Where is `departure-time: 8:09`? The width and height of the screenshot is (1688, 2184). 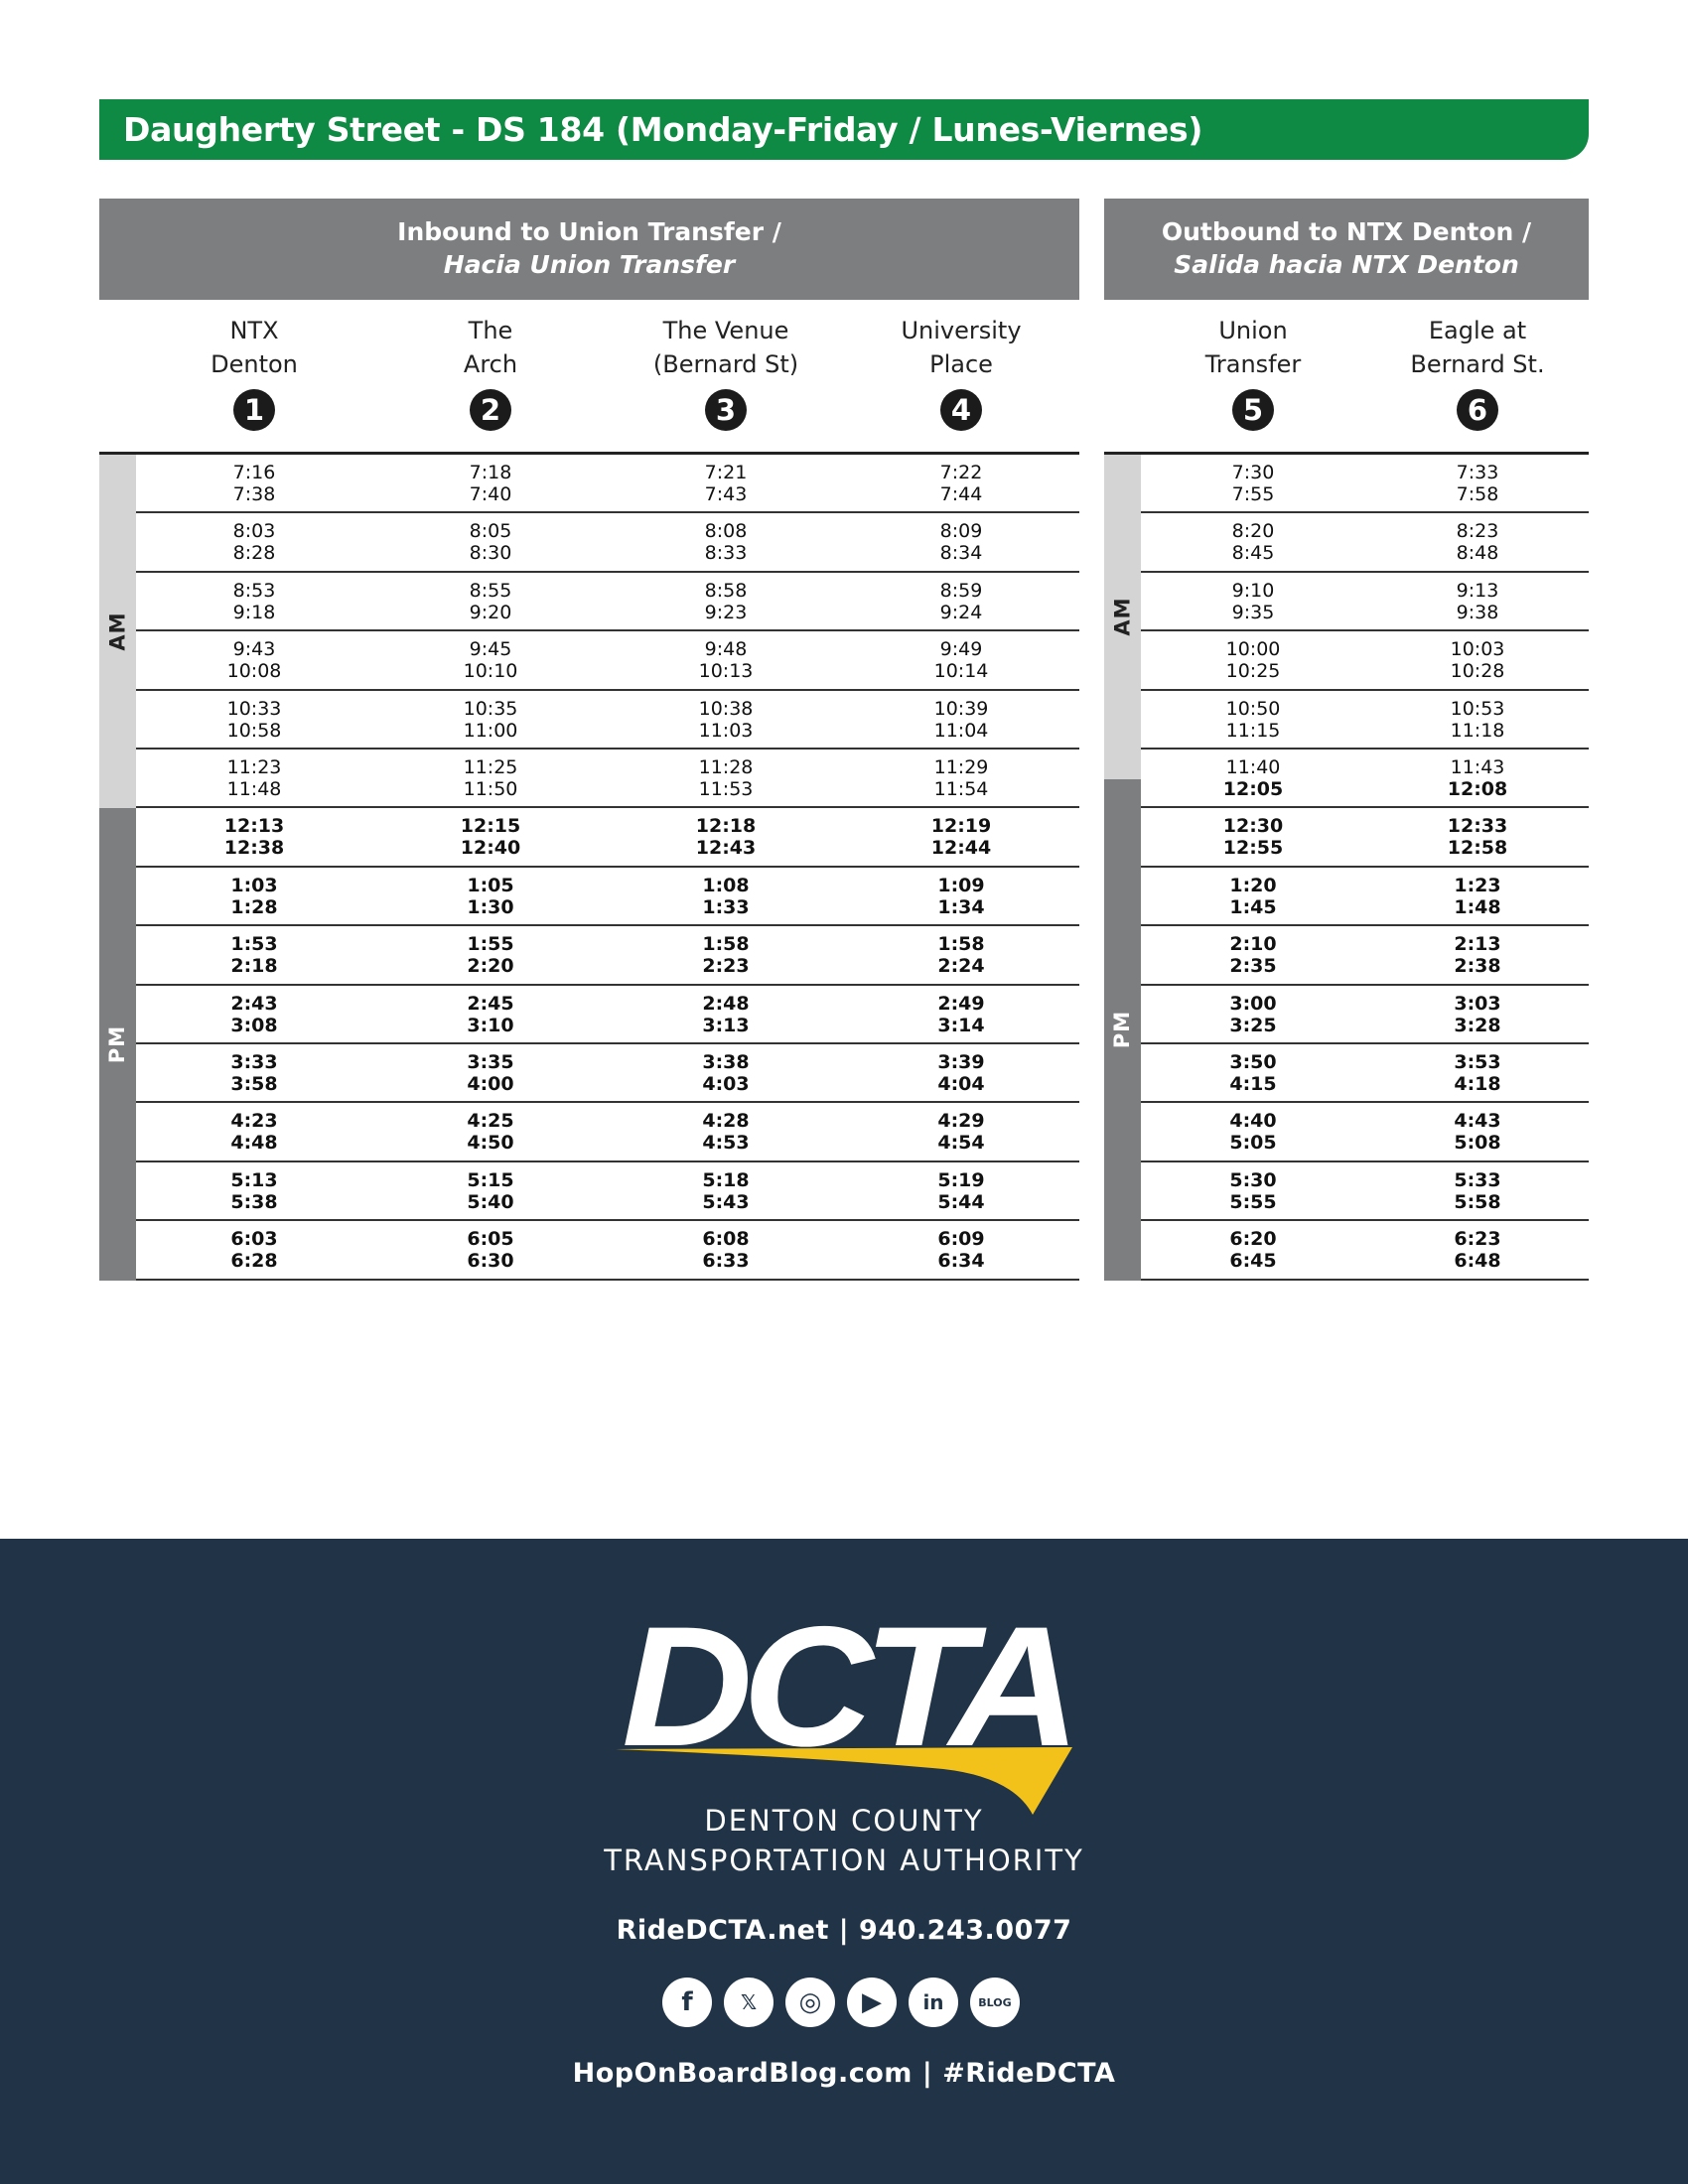
departure-time: 8:09 is located at coordinates (961, 531).